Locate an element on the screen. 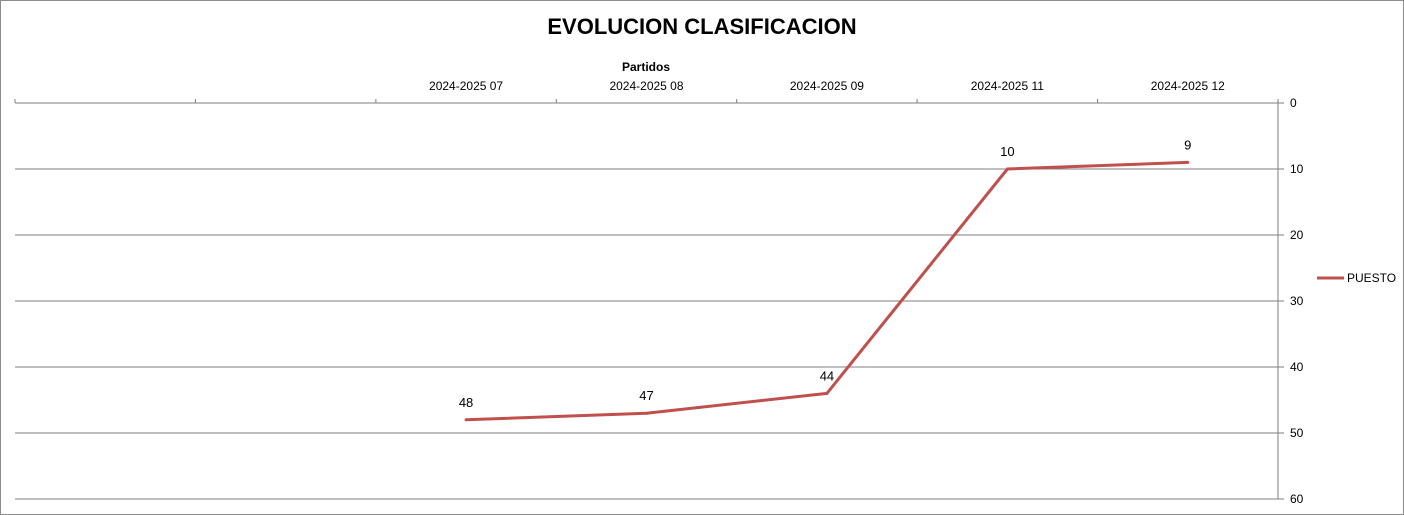  y-tick-label-50: 50 is located at coordinates (1297, 433).